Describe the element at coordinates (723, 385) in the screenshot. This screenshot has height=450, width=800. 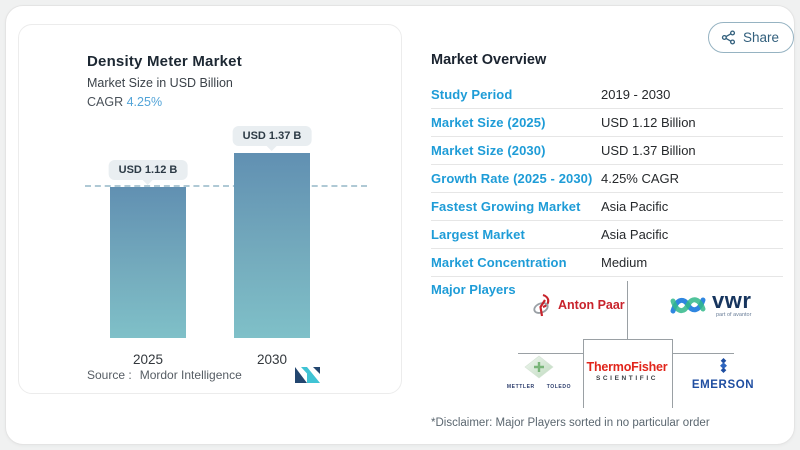
I see `emerson-wordmark: EMERSON` at that location.